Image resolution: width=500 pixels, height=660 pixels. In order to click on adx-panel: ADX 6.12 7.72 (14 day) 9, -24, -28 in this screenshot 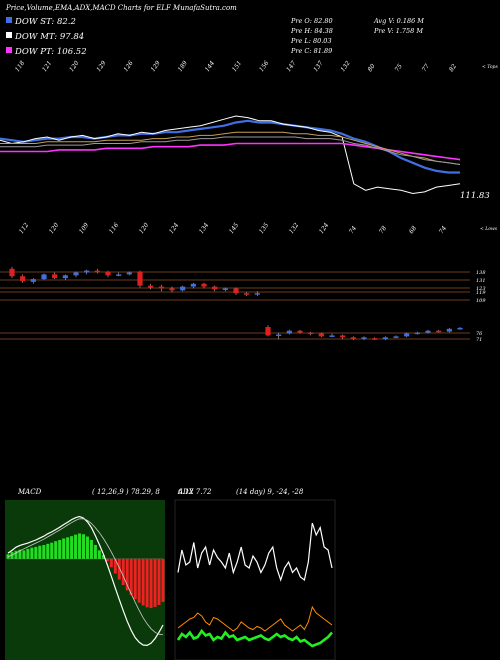, I will do `click(255, 574)`.